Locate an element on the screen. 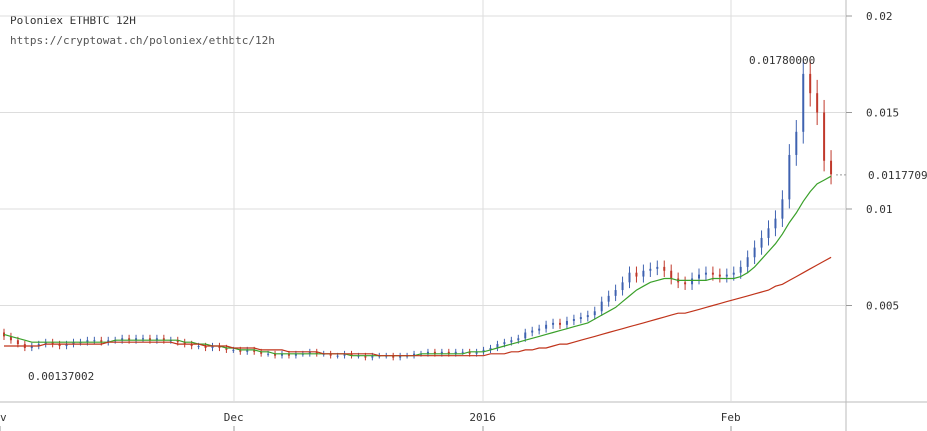 The width and height of the screenshot is (927, 431). x-tick-label: v is located at coordinates (3, 417).